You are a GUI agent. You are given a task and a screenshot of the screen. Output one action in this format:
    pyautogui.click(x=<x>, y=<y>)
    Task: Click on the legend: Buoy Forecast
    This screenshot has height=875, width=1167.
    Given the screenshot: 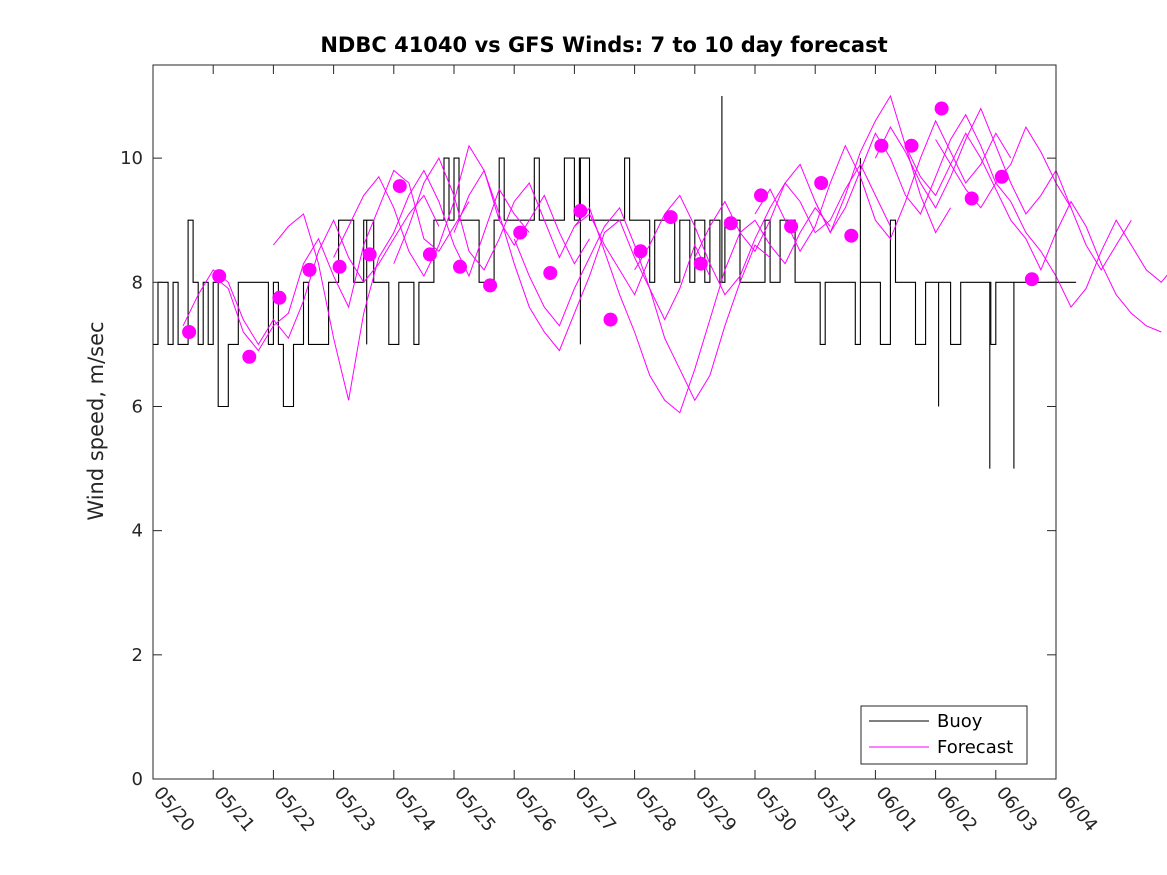 What is the action you would take?
    pyautogui.click(x=944, y=735)
    